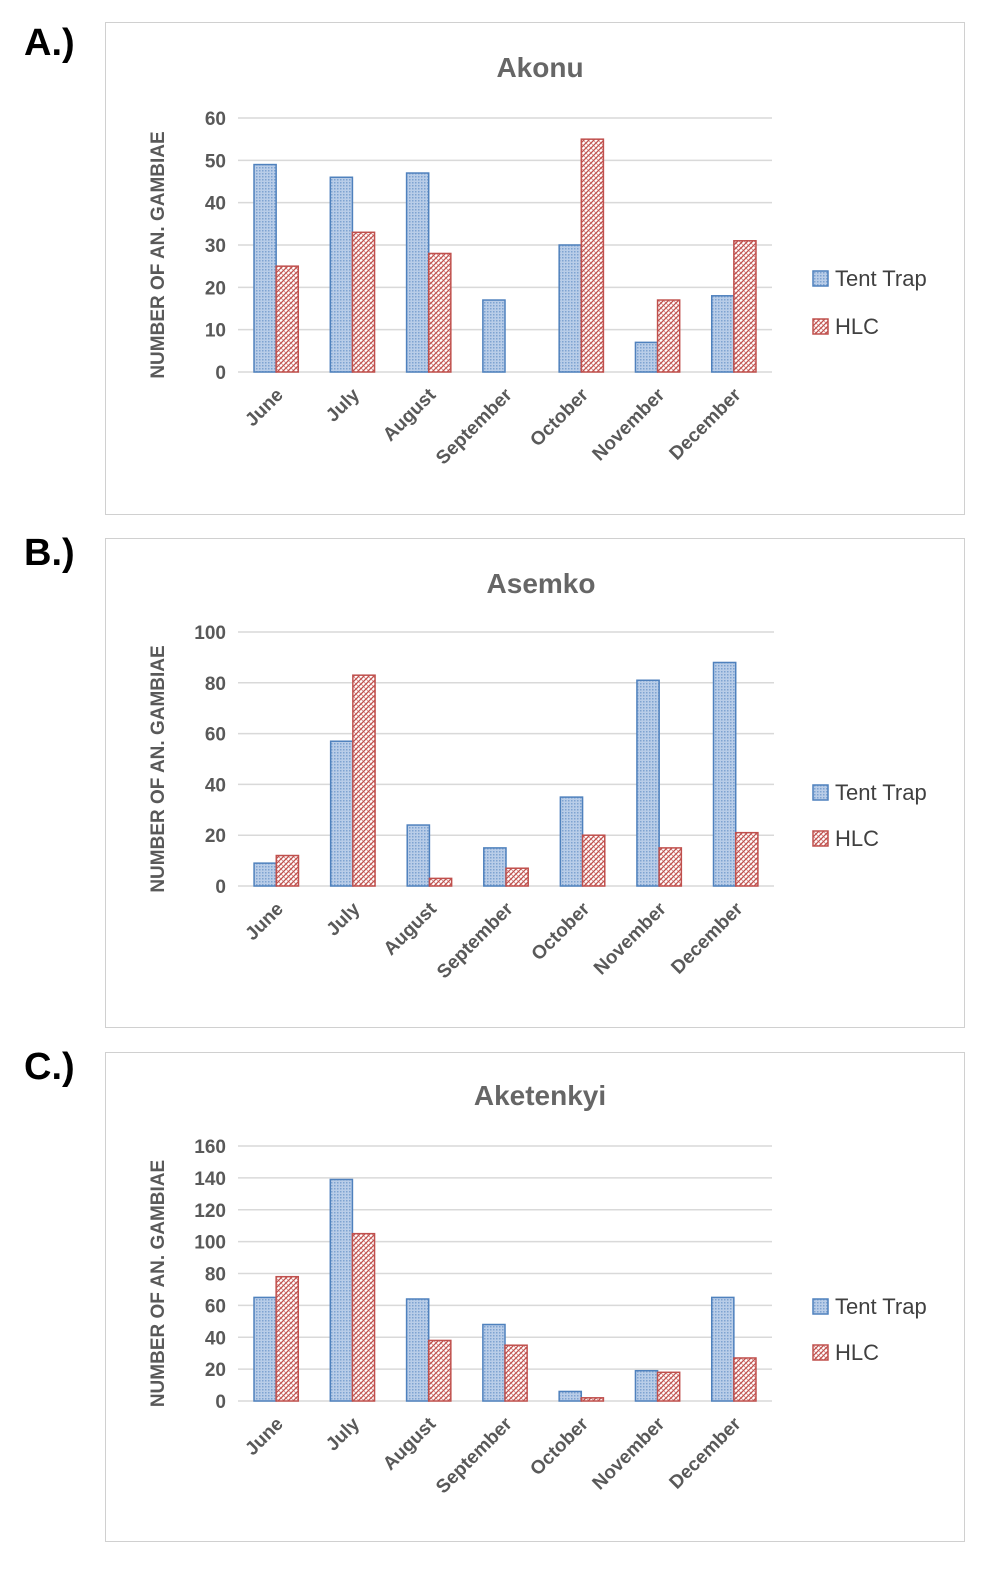  Describe the element at coordinates (210, 1147) in the screenshot. I see `y-tick-label: 160` at that location.